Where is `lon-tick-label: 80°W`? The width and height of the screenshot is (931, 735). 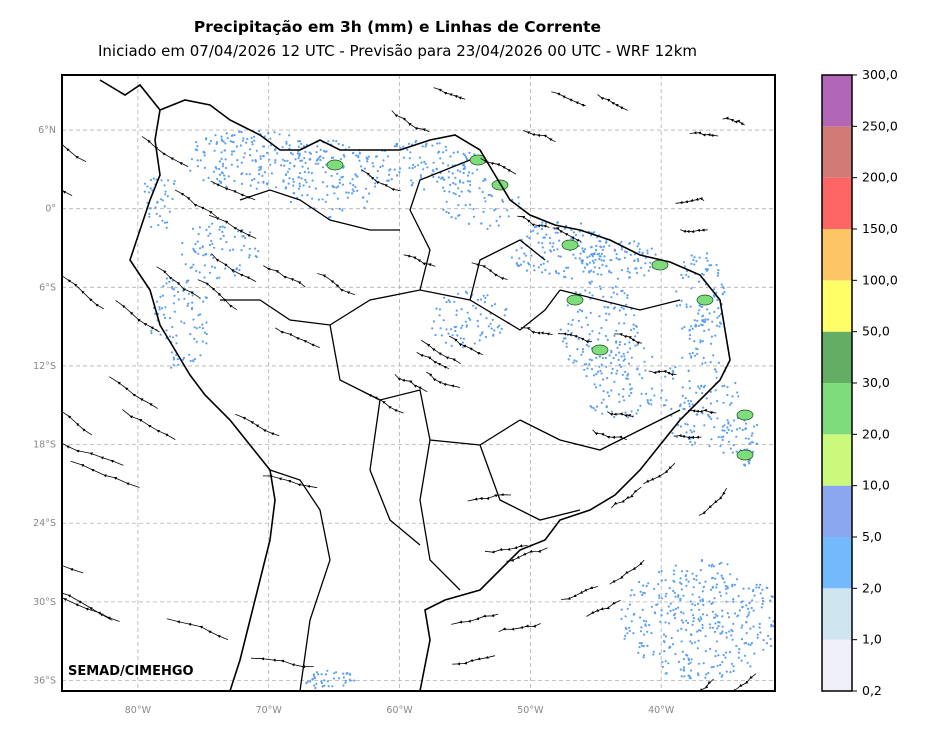 lon-tick-label: 80°W is located at coordinates (138, 710).